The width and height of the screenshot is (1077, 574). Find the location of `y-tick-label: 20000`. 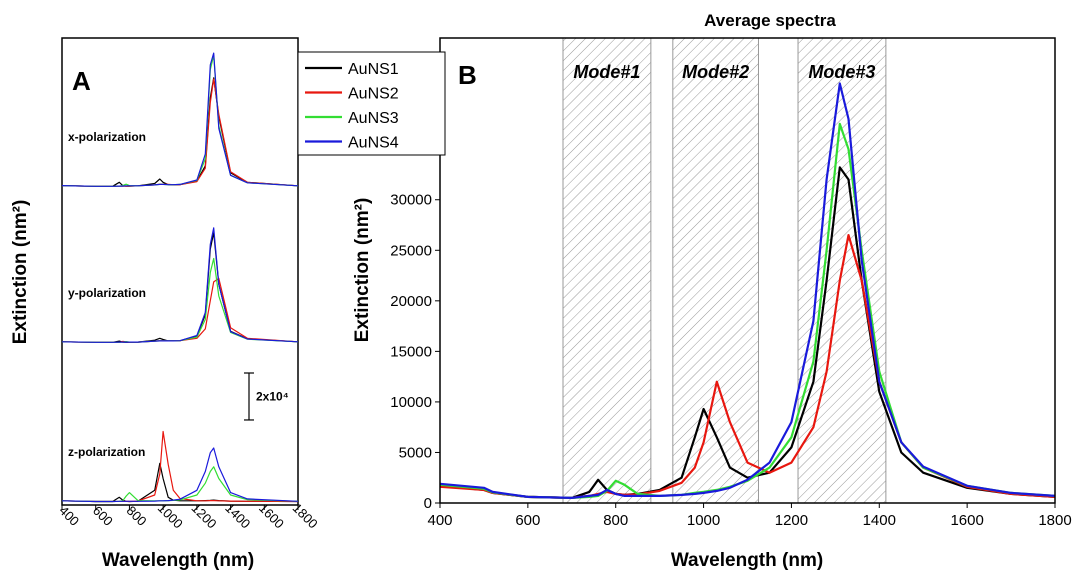

y-tick-label: 20000 is located at coordinates (411, 301).